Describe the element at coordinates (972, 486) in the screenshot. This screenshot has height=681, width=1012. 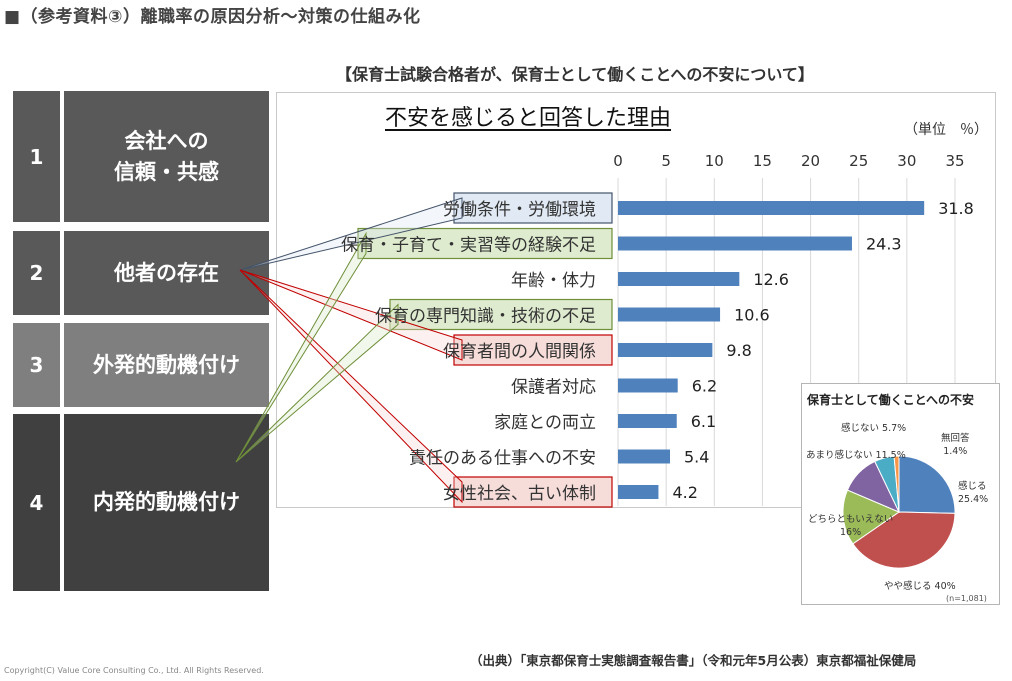
I see `pie-label-kanjiru-name: 感じる` at that location.